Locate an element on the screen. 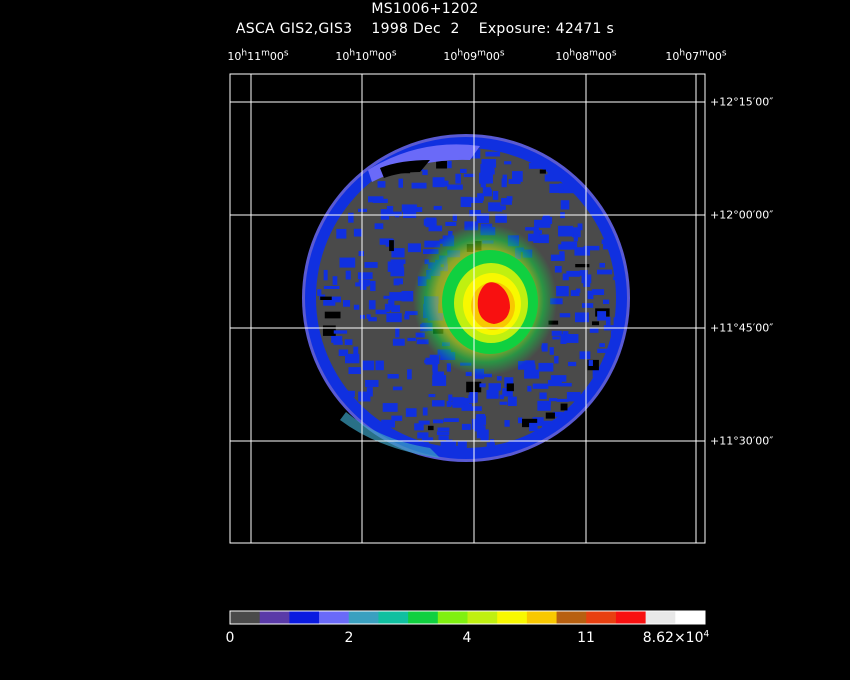 Image resolution: width=850 pixels, height=680 pixels. ra-tick-label: 10h08m00s is located at coordinates (586, 55).